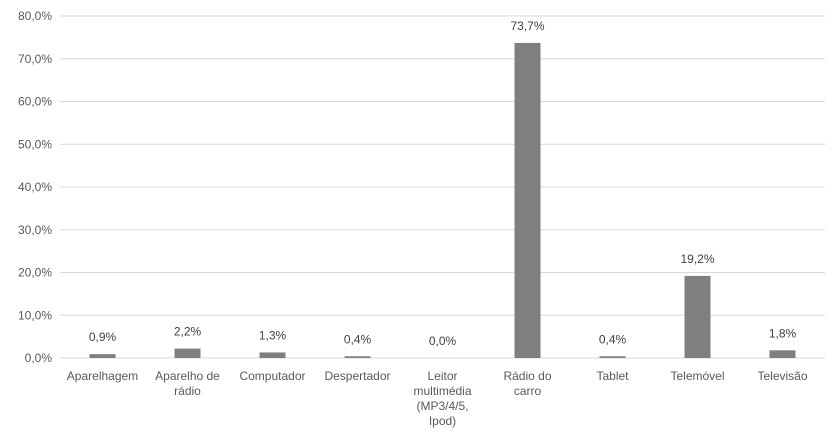 The height and width of the screenshot is (435, 835). Describe the element at coordinates (35, 144) in the screenshot. I see `y-tick-label: 50,0%` at that location.